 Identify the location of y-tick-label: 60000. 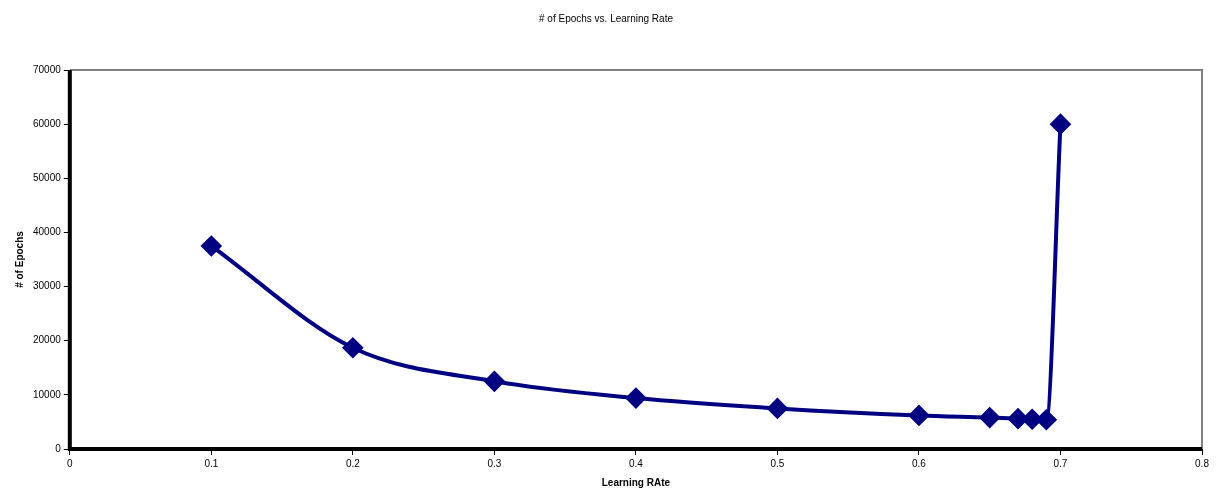
(47, 123).